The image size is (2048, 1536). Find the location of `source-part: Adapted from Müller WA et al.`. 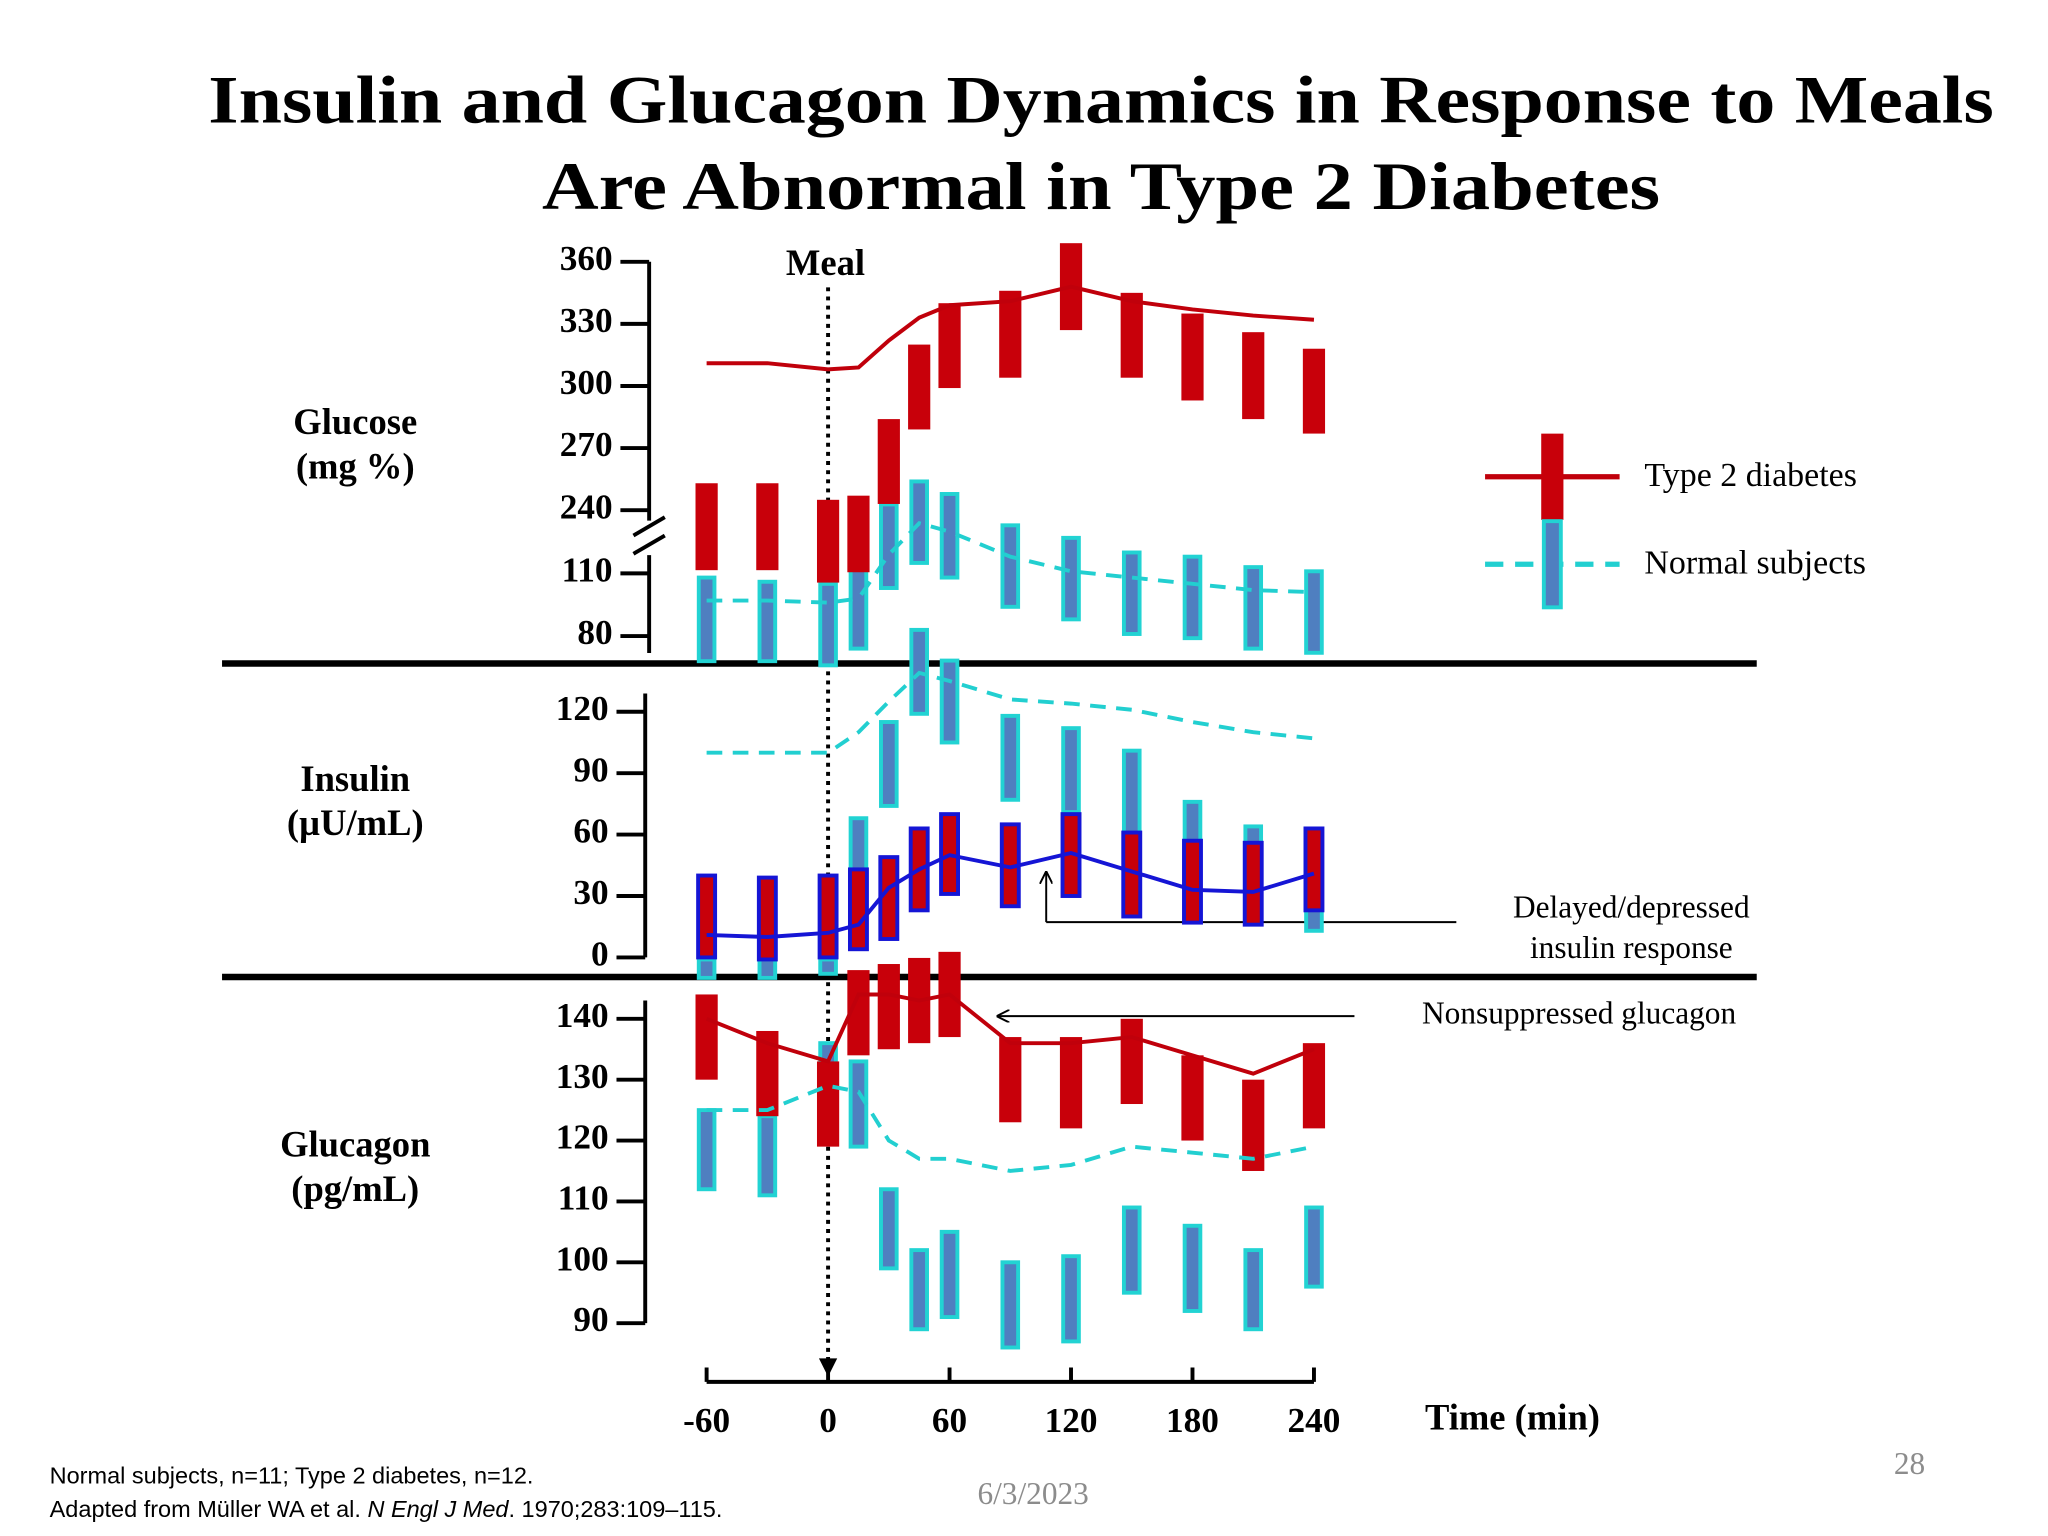

source-part: Adapted from Müller WA et al. is located at coordinates (209, 1509).